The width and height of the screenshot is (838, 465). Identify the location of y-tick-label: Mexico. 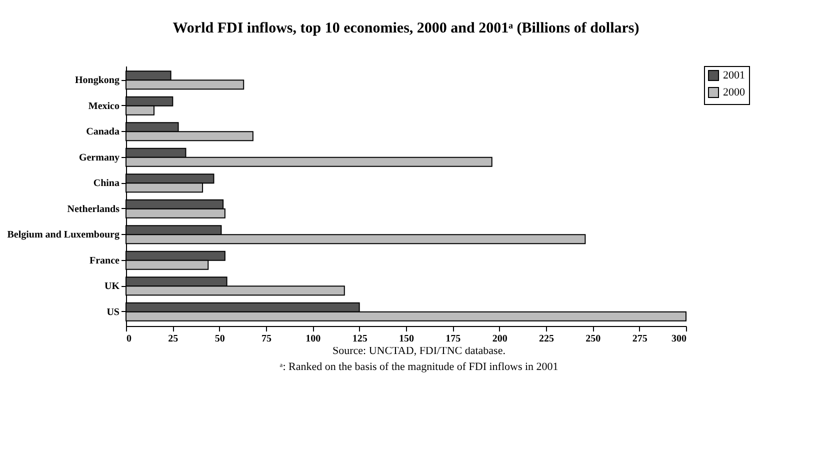
(104, 106).